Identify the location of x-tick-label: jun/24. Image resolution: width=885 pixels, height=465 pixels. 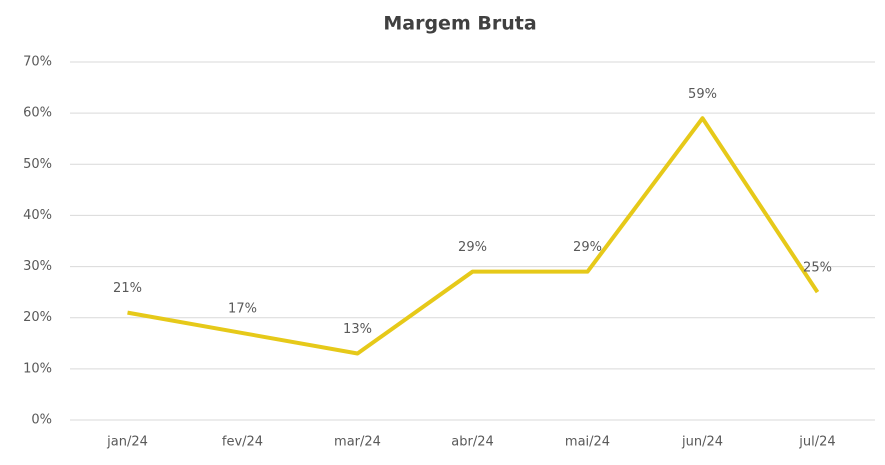
(702, 442).